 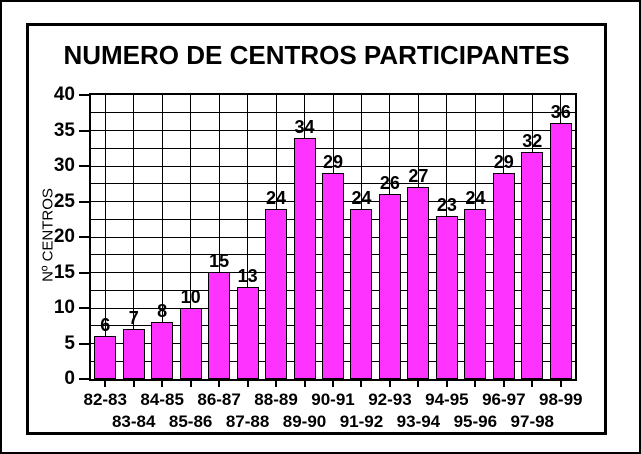 What do you see at coordinates (418, 176) in the screenshot?
I see `bar-value-label: 27` at bounding box center [418, 176].